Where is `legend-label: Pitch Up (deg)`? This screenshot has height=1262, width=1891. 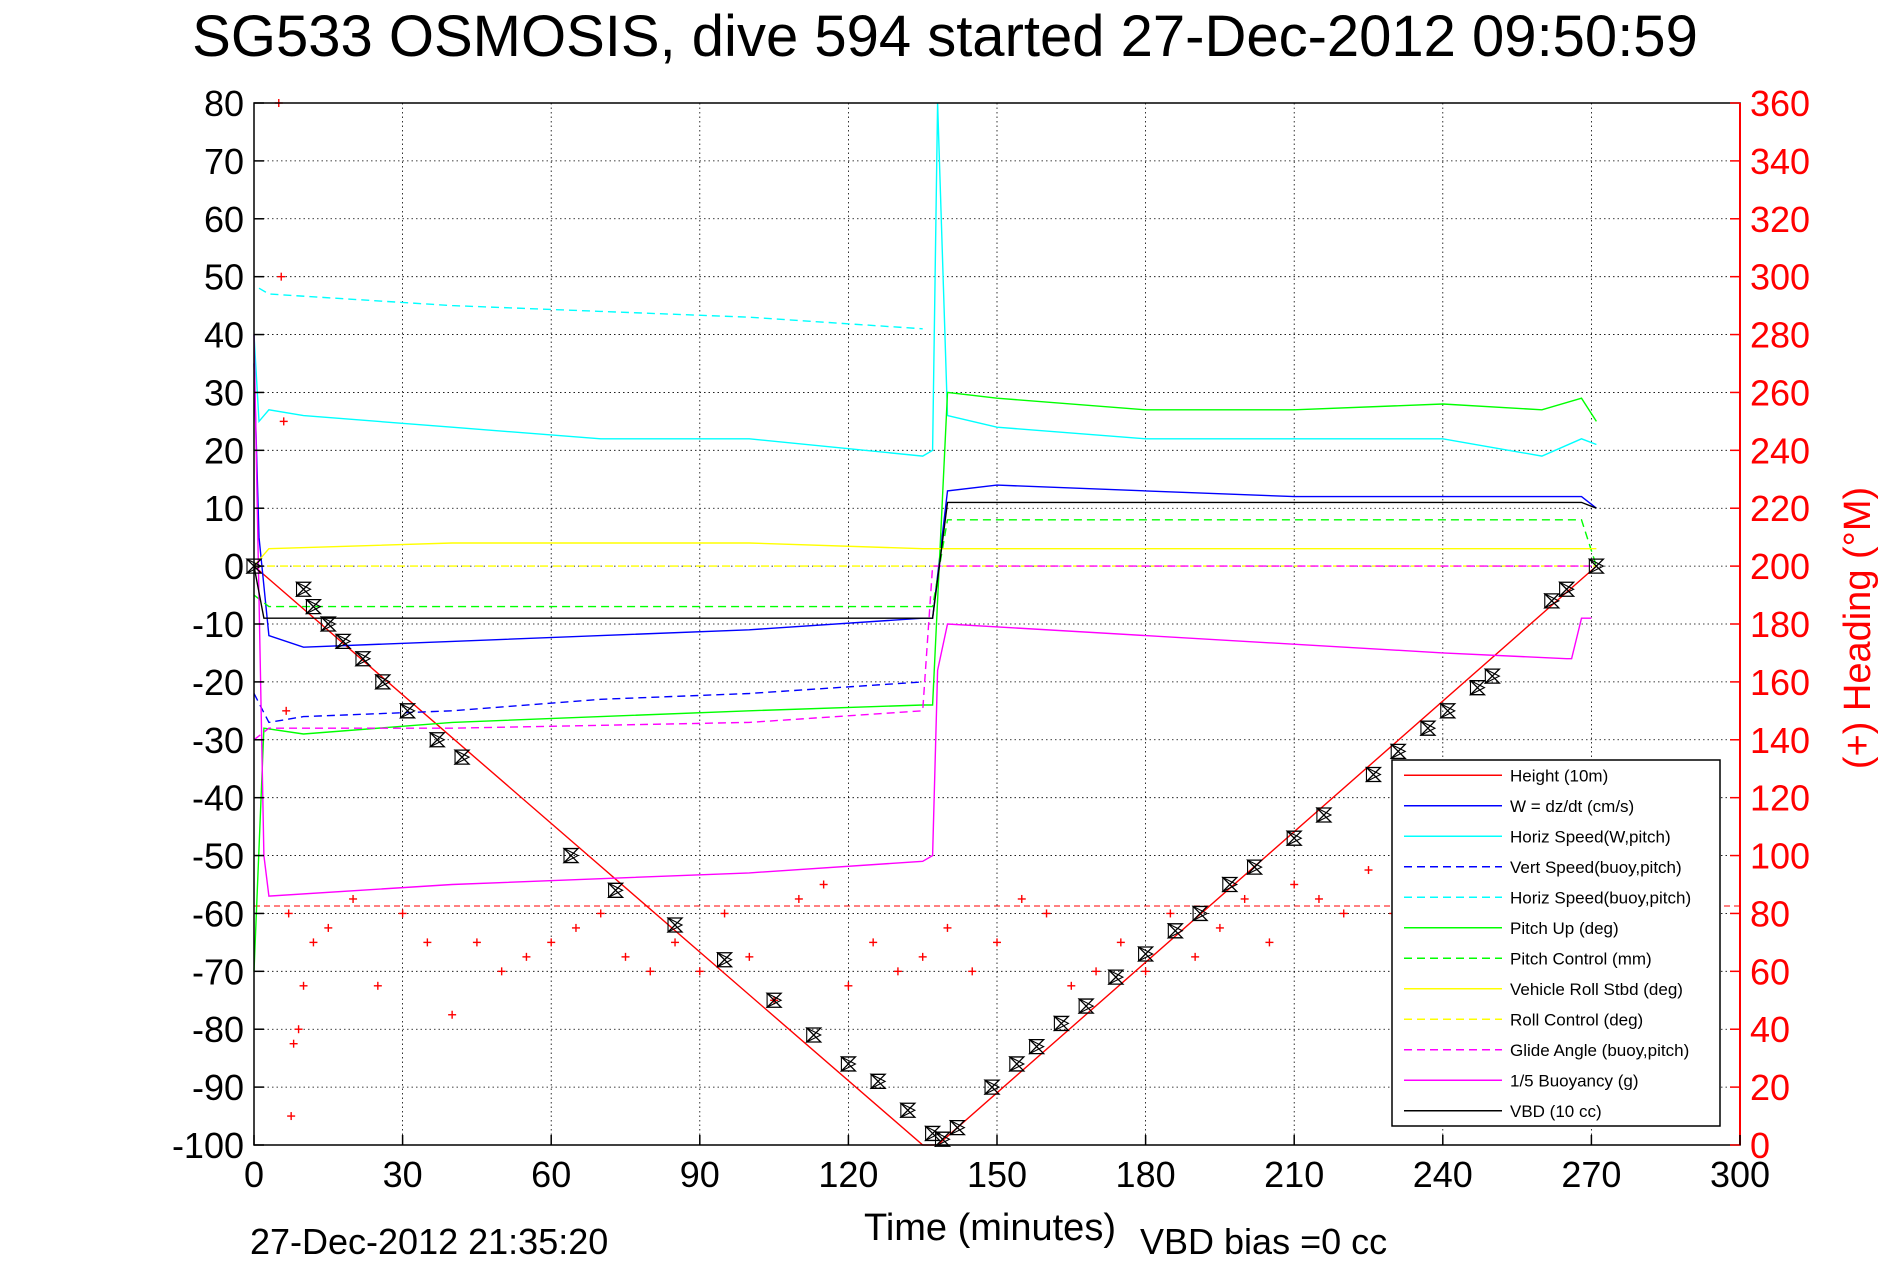 legend-label: Pitch Up (deg) is located at coordinates (1564, 928).